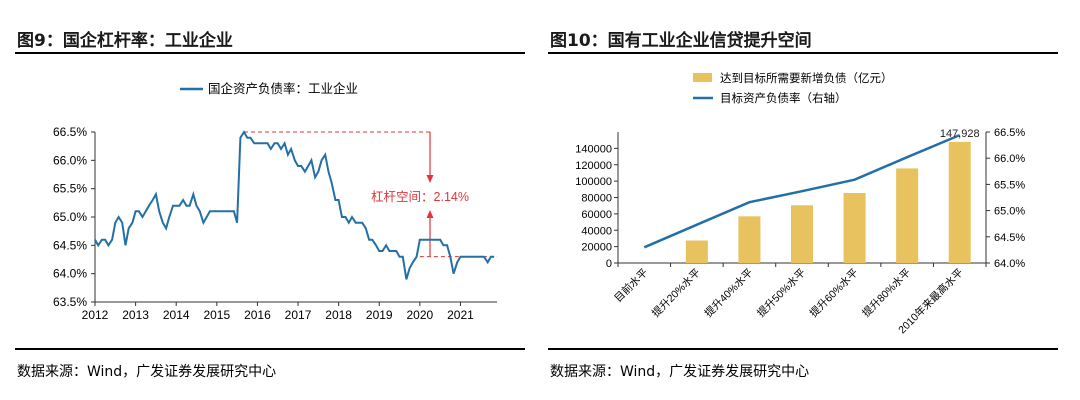 Image resolution: width=1080 pixels, height=400 pixels. What do you see at coordinates (1009, 212) in the screenshot?
I see `right-y2-tick-label: 65.0%` at bounding box center [1009, 212].